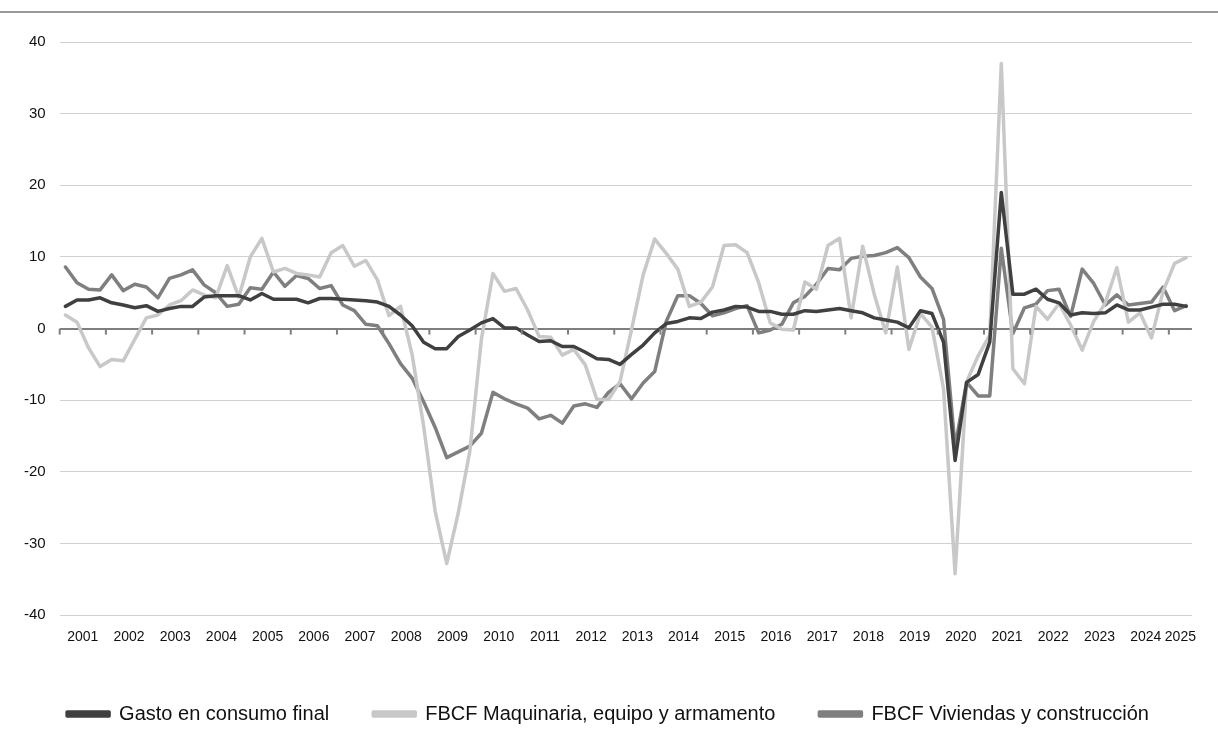 This screenshot has height=742, width=1218. Describe the element at coordinates (452, 636) in the screenshot. I see `x-tick-label: 2009` at that location.